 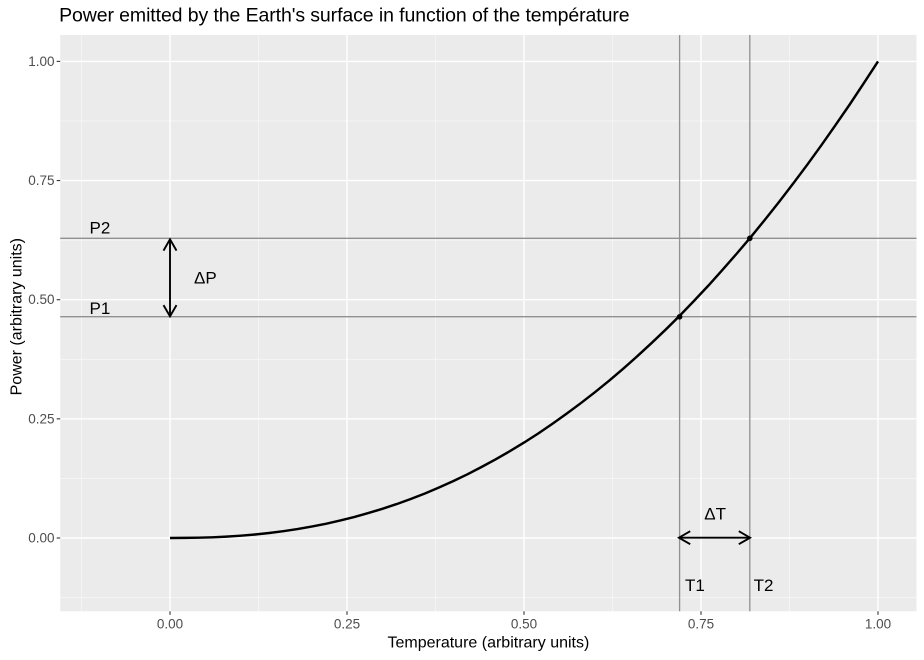 What do you see at coordinates (205, 278) in the screenshot?
I see `svg-text: ΔP` at bounding box center [205, 278].